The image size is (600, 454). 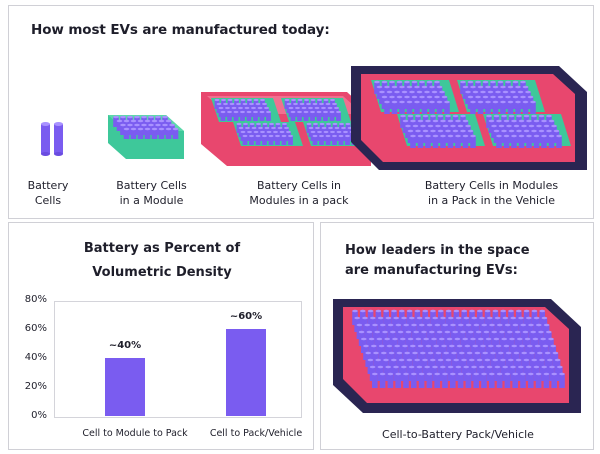 I want to click on cell-to-pack-illustration, so click(x=457, y=356).